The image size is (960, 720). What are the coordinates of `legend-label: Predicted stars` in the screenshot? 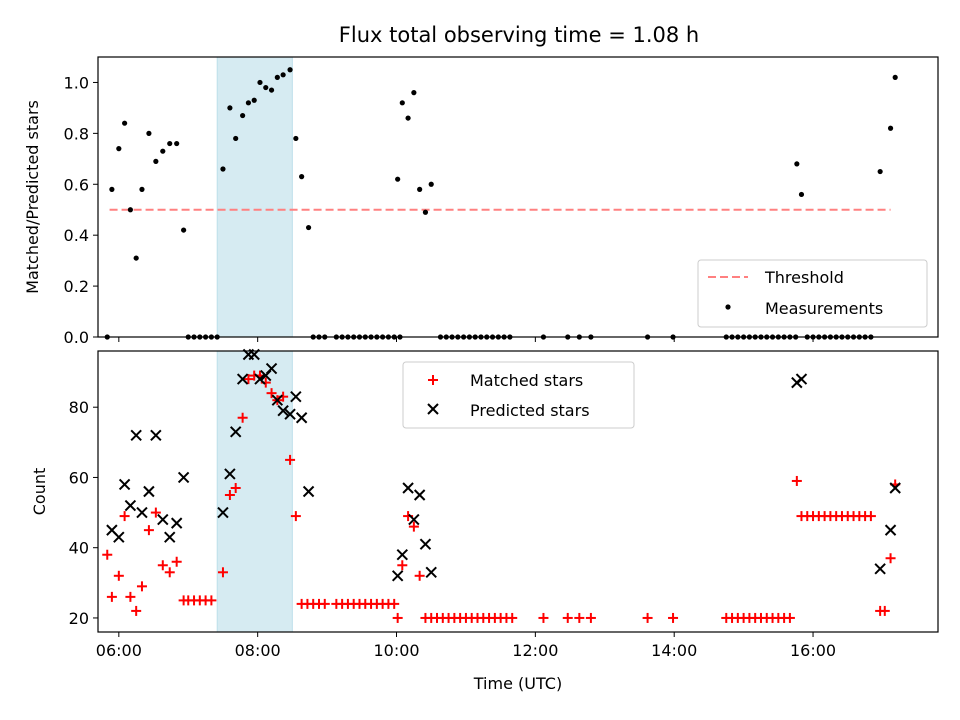 It's located at (530, 410).